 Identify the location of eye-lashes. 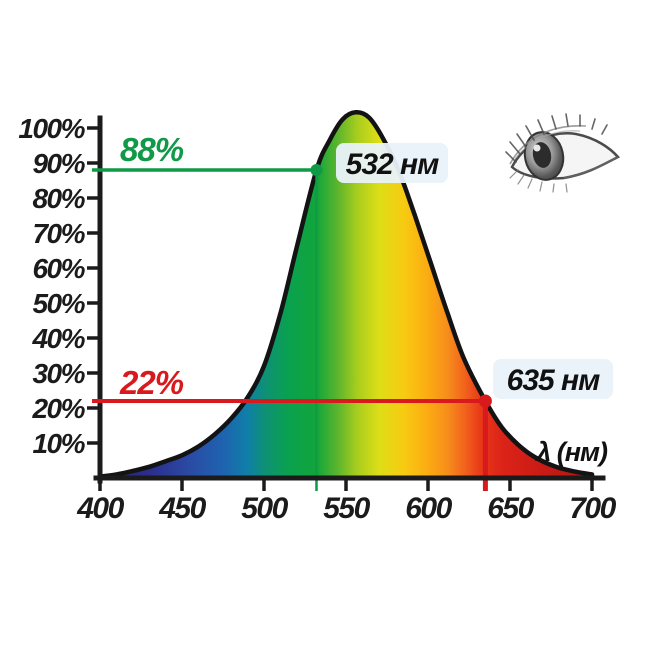
(556, 138).